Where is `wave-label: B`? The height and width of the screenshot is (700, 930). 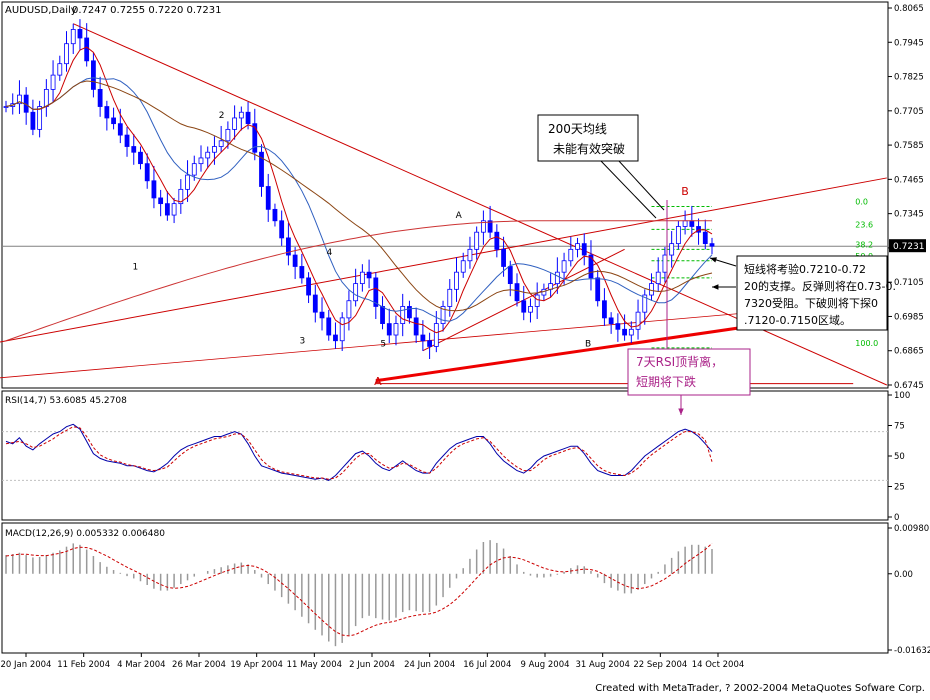
wave-label: B is located at coordinates (588, 344).